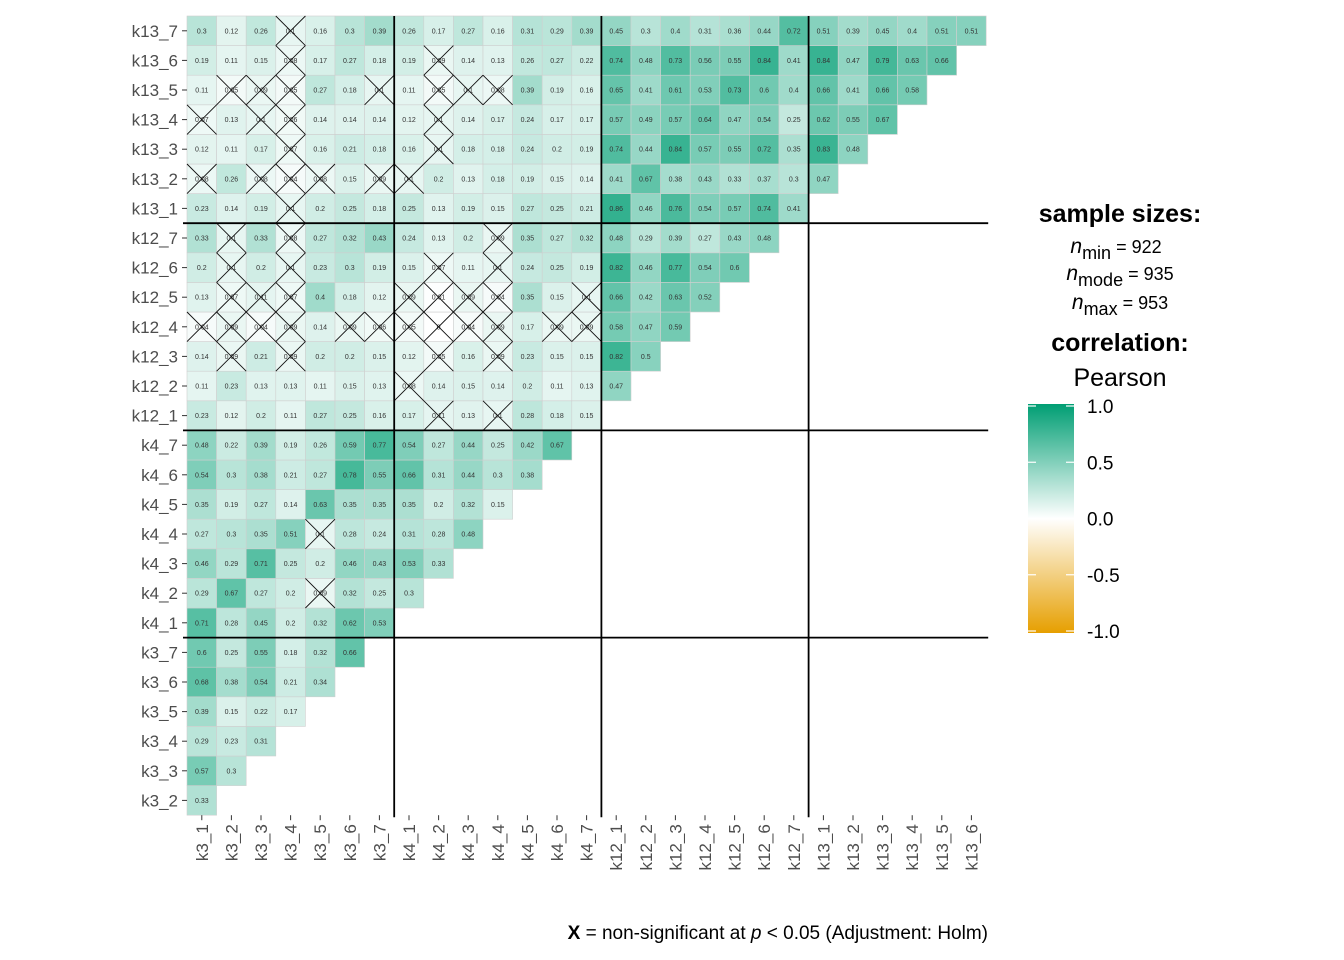  I want to click on cell-value-label: 0.73, so click(676, 61).